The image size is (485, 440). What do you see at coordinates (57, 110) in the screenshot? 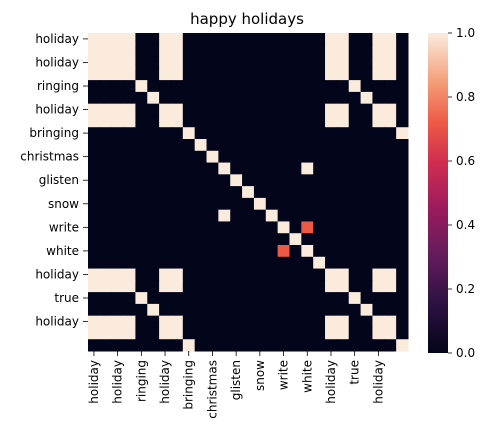
I see `y-tick-label: holiday` at bounding box center [57, 110].